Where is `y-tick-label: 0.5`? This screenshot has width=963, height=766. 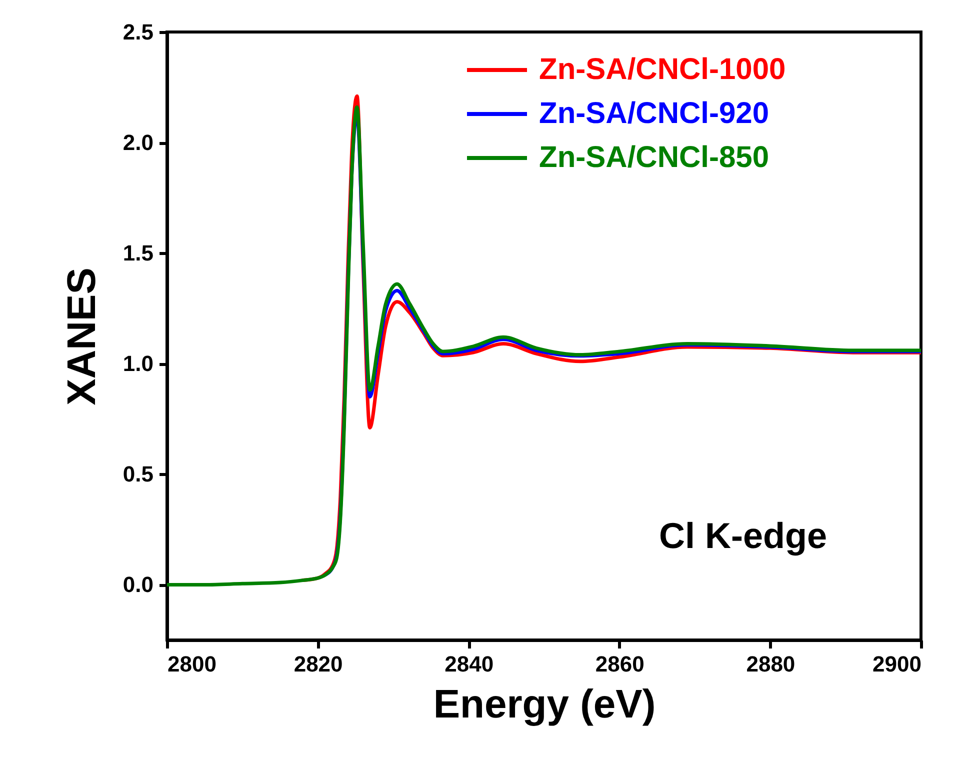
y-tick-label: 0.5 is located at coordinates (138, 474).